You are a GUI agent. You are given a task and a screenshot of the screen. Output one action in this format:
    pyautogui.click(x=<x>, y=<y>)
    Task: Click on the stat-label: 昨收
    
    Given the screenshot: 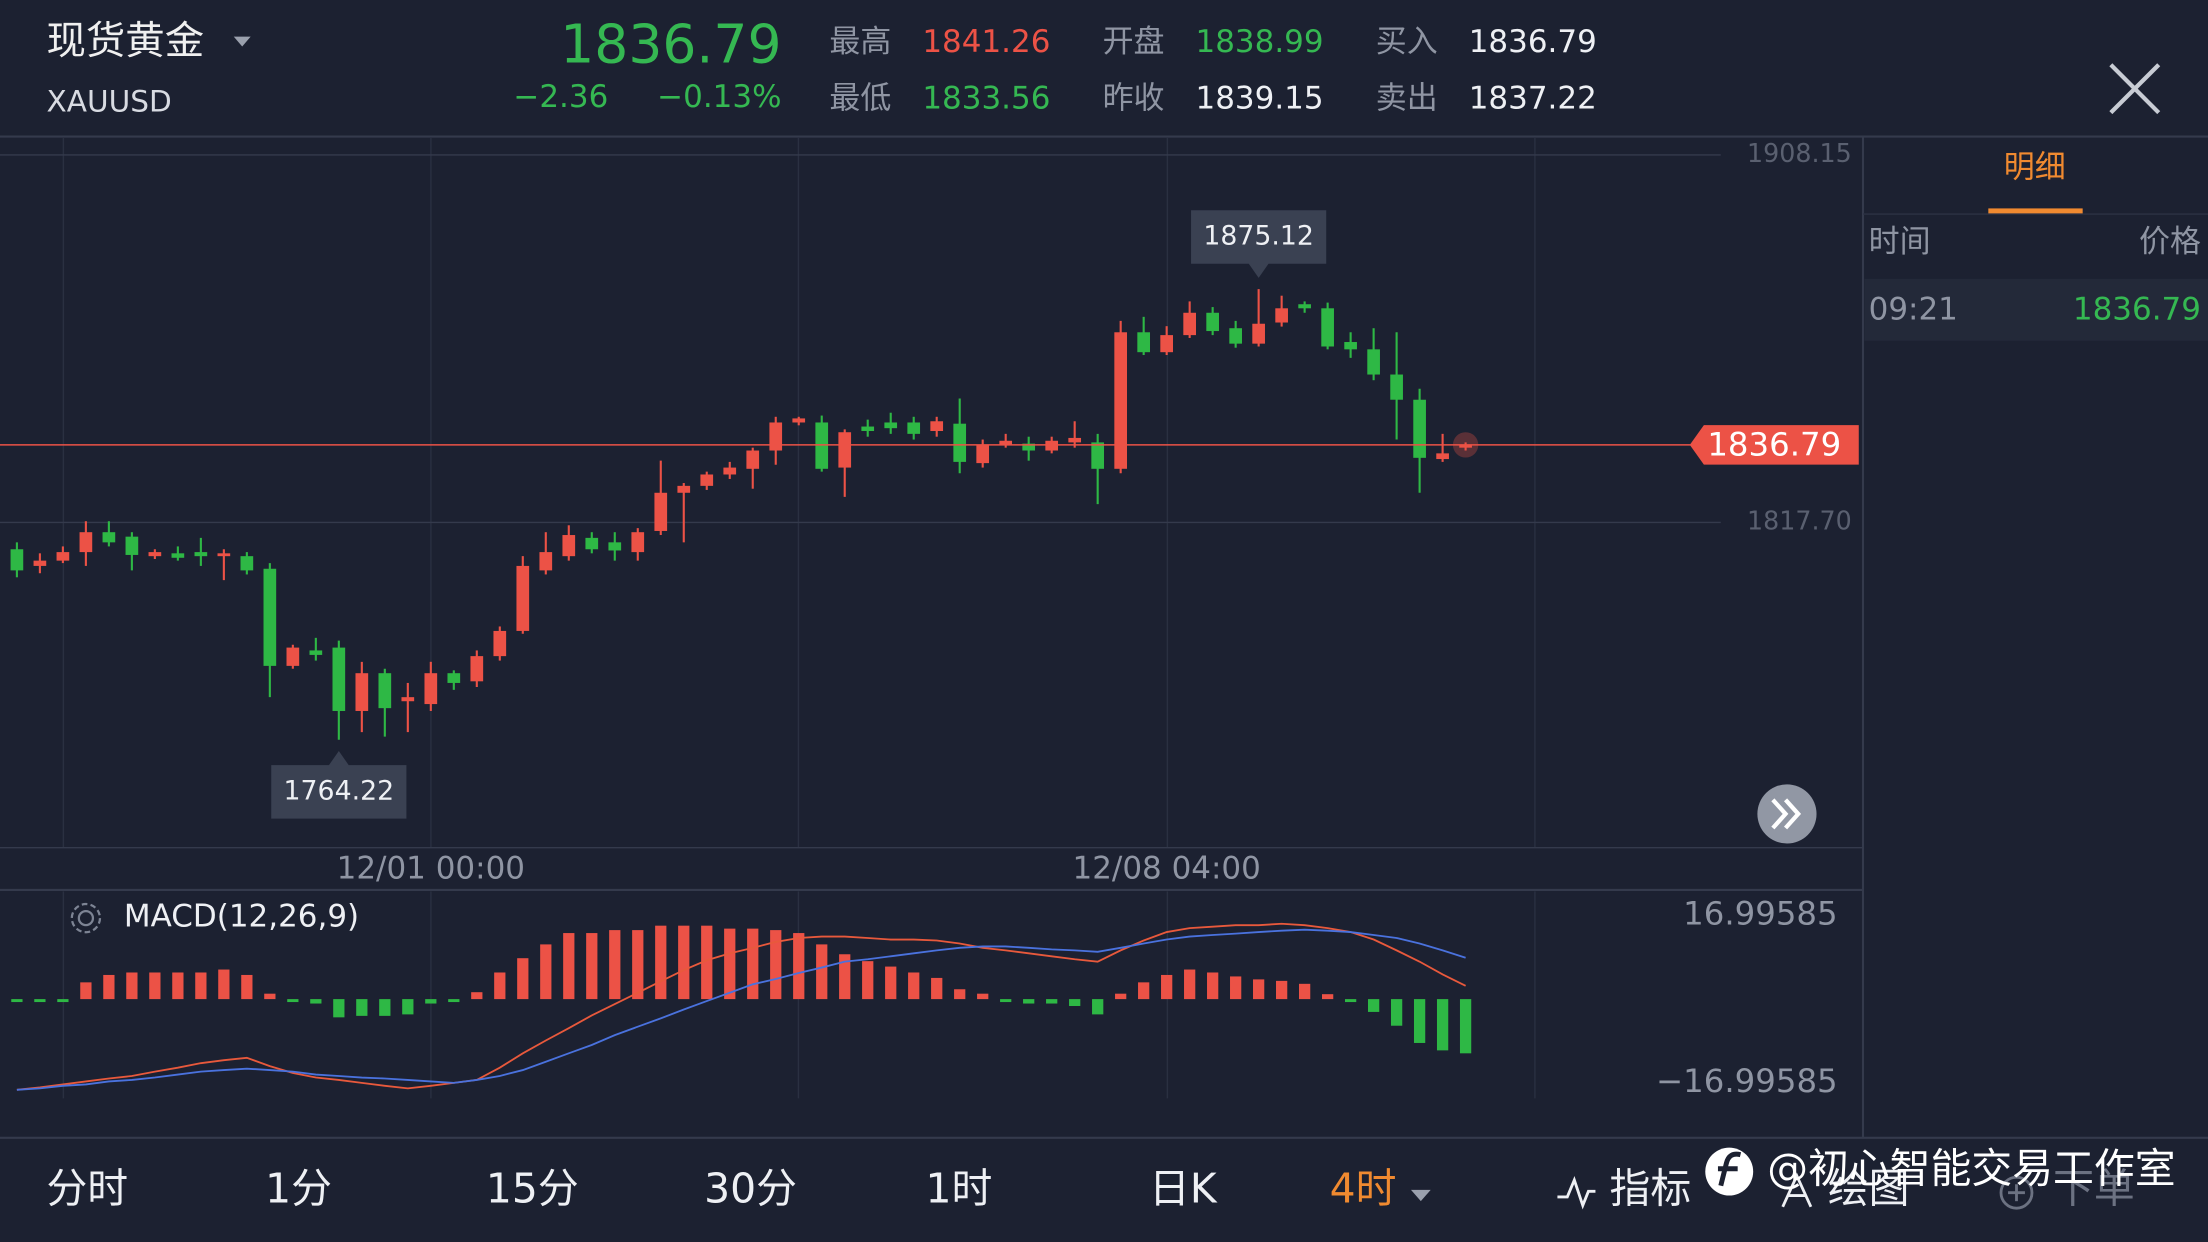 What is the action you would take?
    pyautogui.click(x=1134, y=98)
    